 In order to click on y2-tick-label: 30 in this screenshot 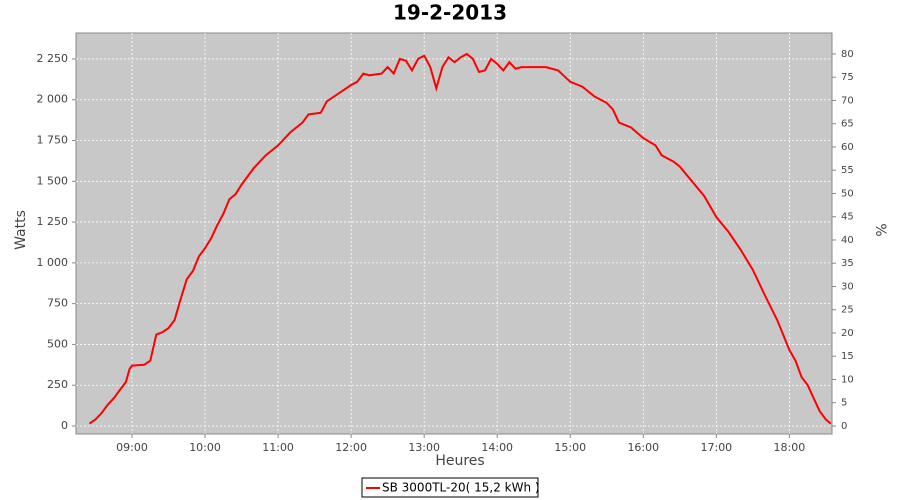, I will do `click(847, 286)`.